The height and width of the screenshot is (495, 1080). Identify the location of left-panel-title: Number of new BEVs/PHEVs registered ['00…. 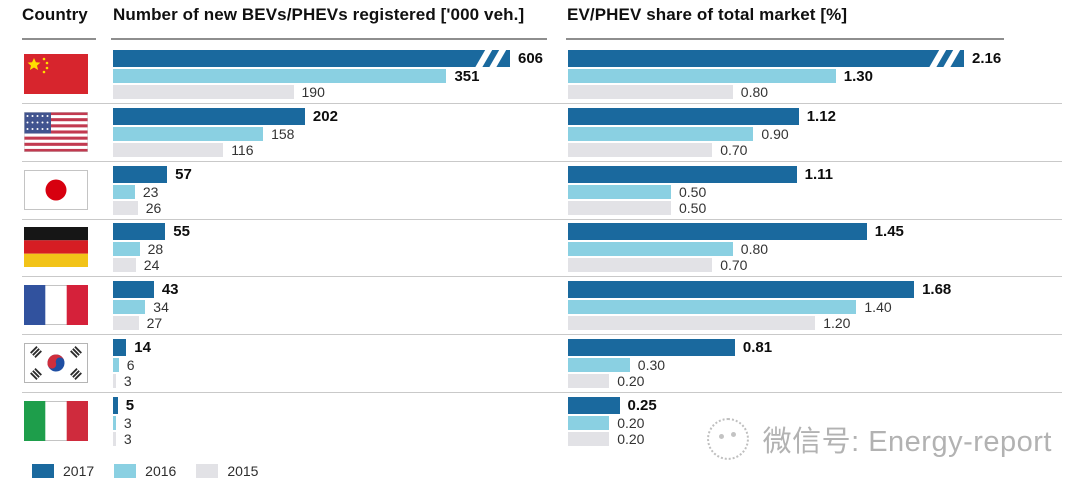
(319, 14).